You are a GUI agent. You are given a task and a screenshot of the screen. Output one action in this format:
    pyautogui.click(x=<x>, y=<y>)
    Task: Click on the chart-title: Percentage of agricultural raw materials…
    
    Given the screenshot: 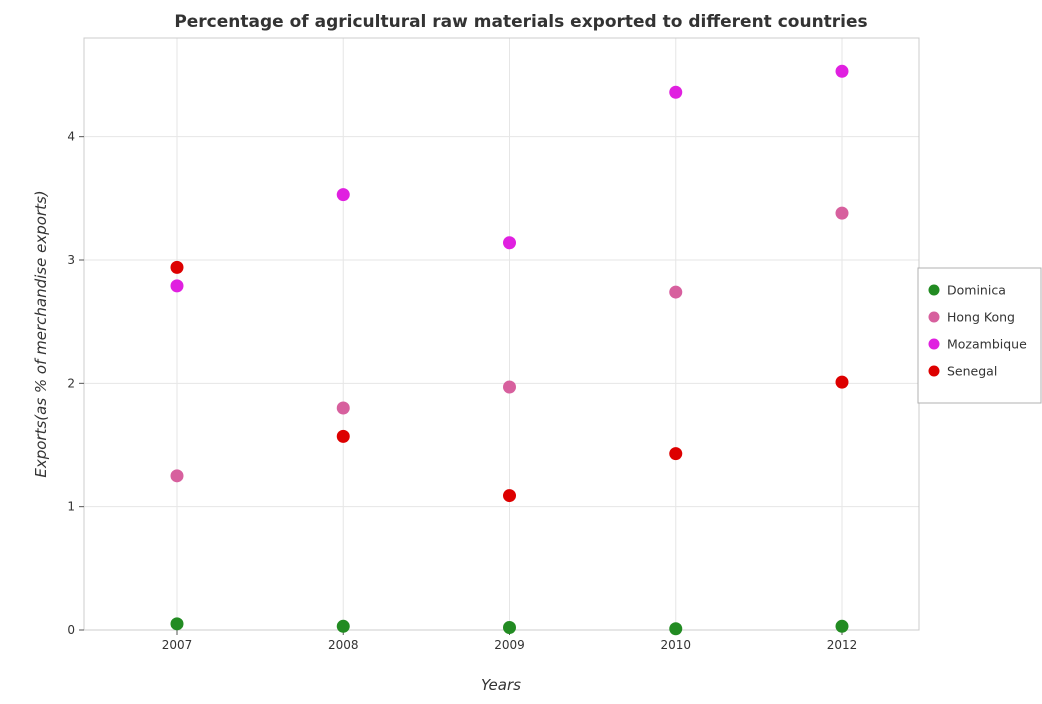 What is the action you would take?
    pyautogui.click(x=520, y=22)
    